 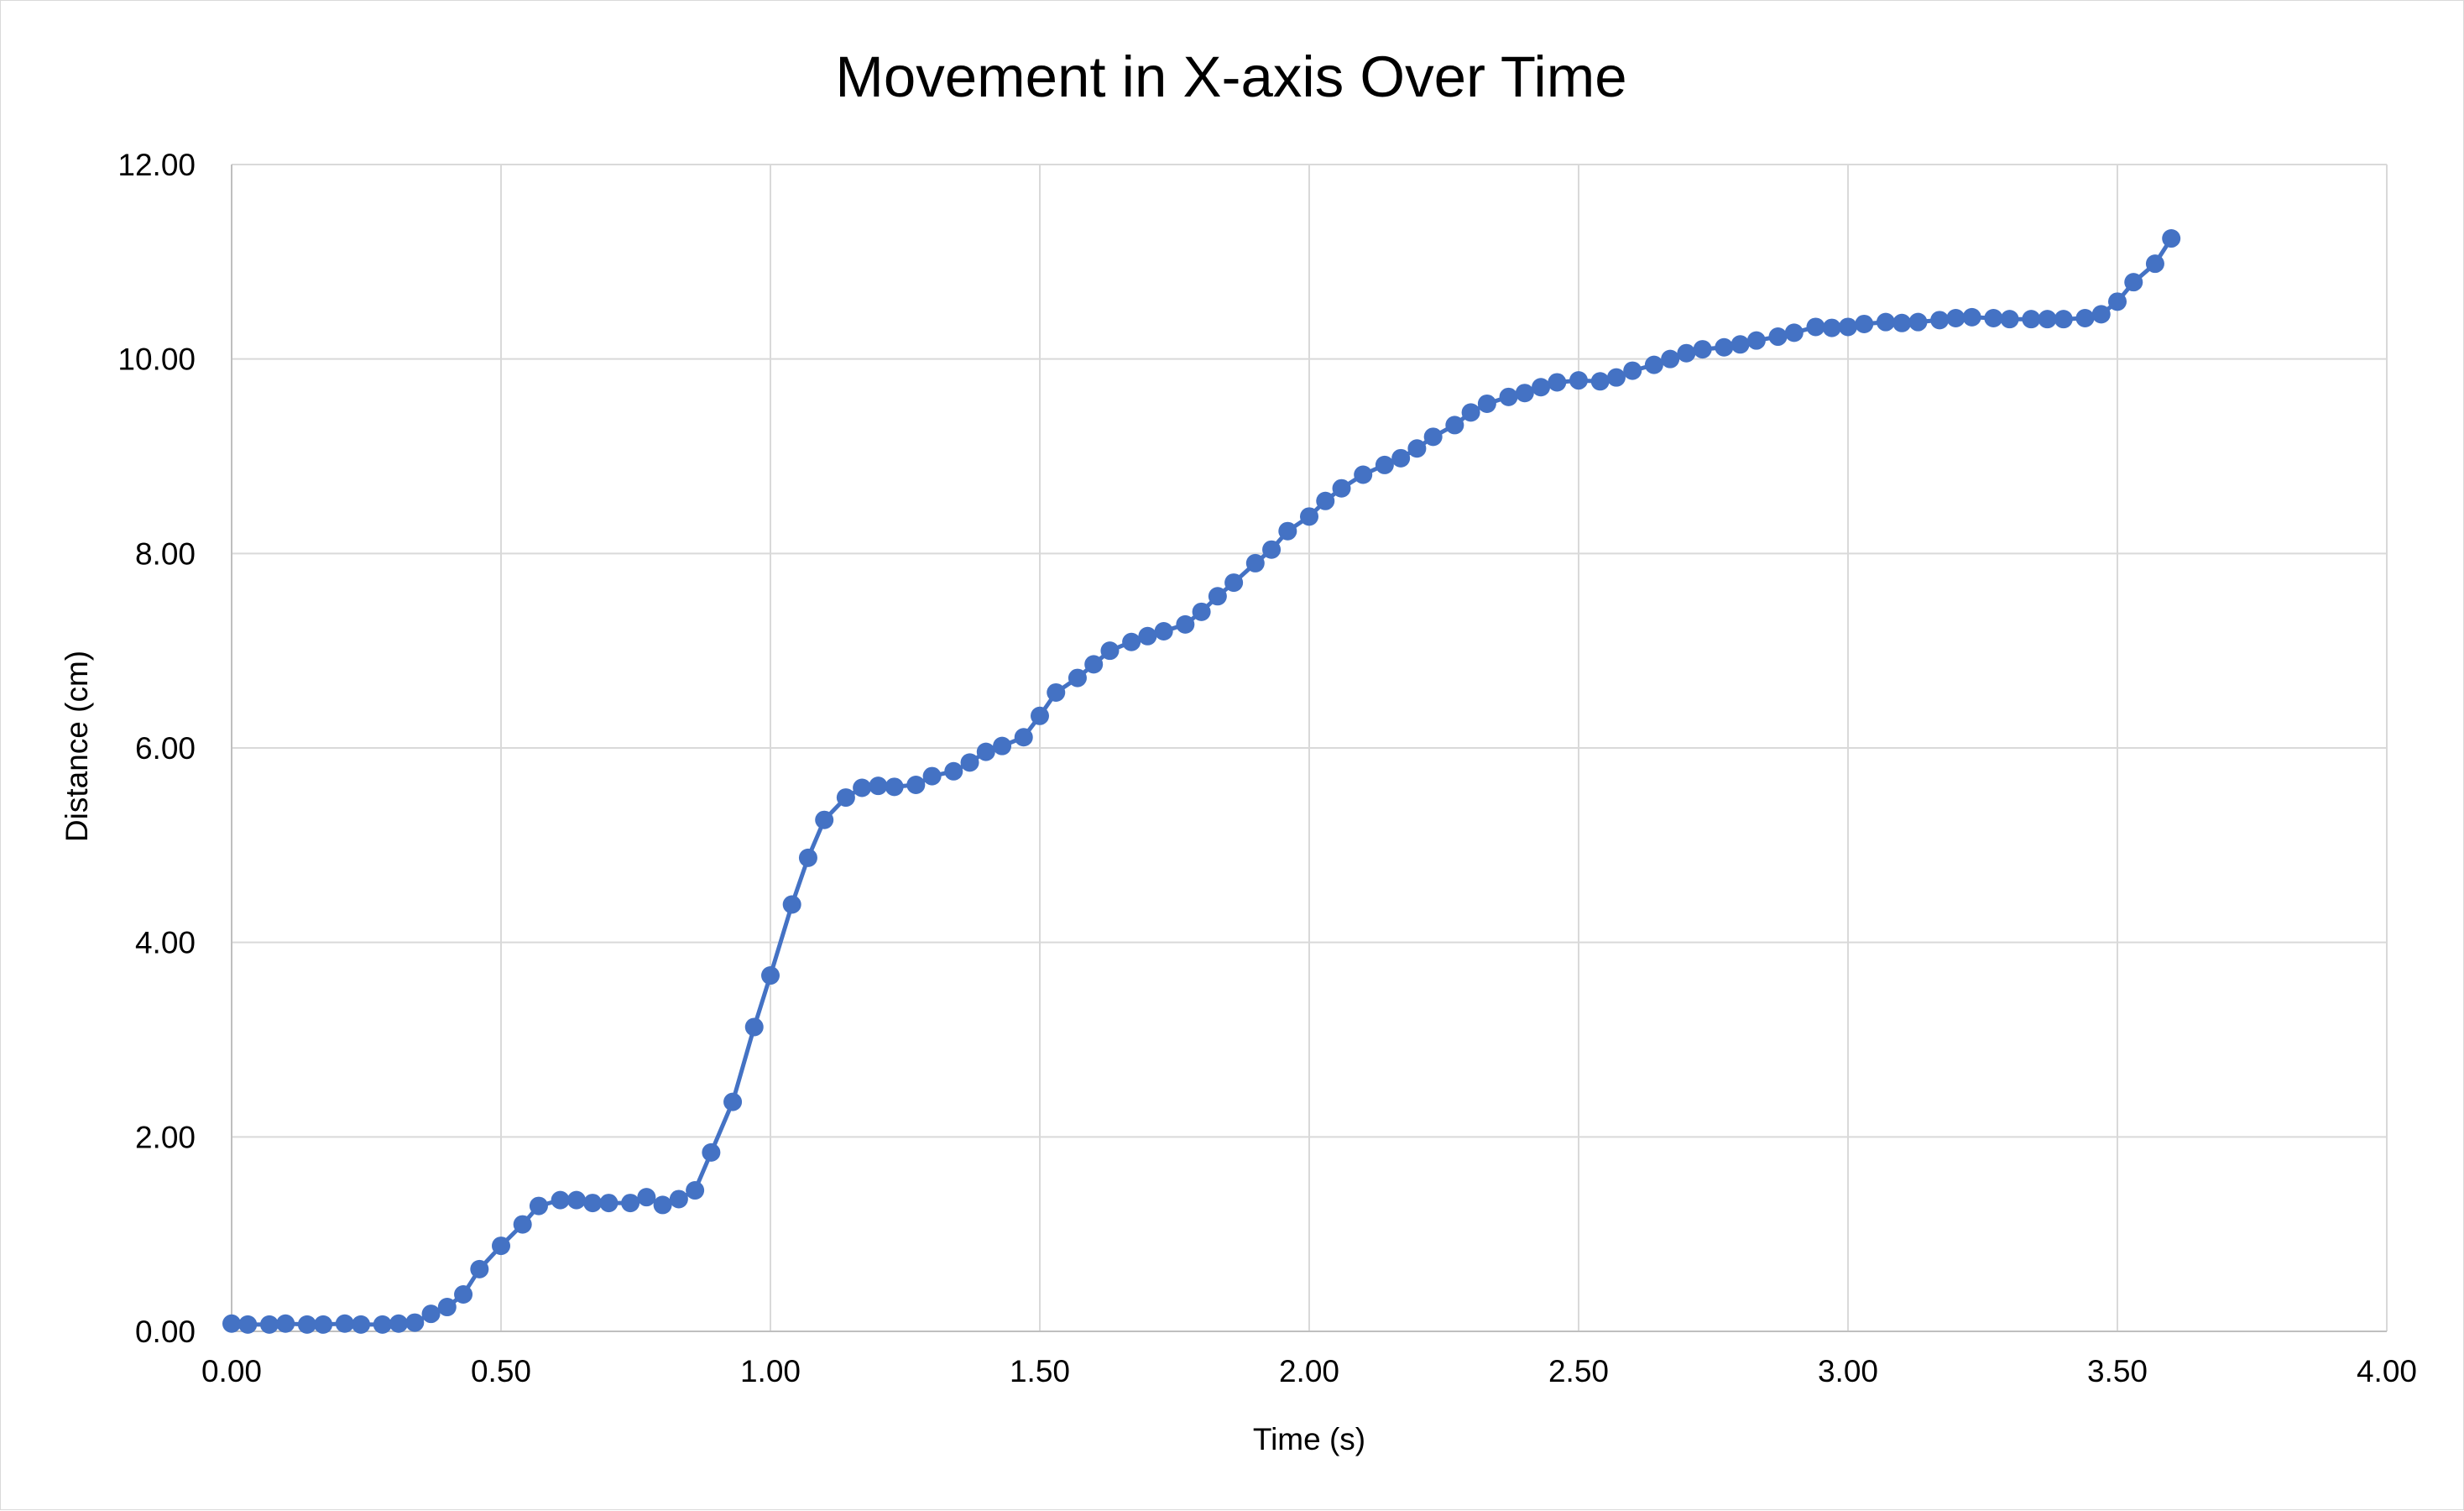 I want to click on x-tick-label: 1.50, so click(x=1040, y=1371).